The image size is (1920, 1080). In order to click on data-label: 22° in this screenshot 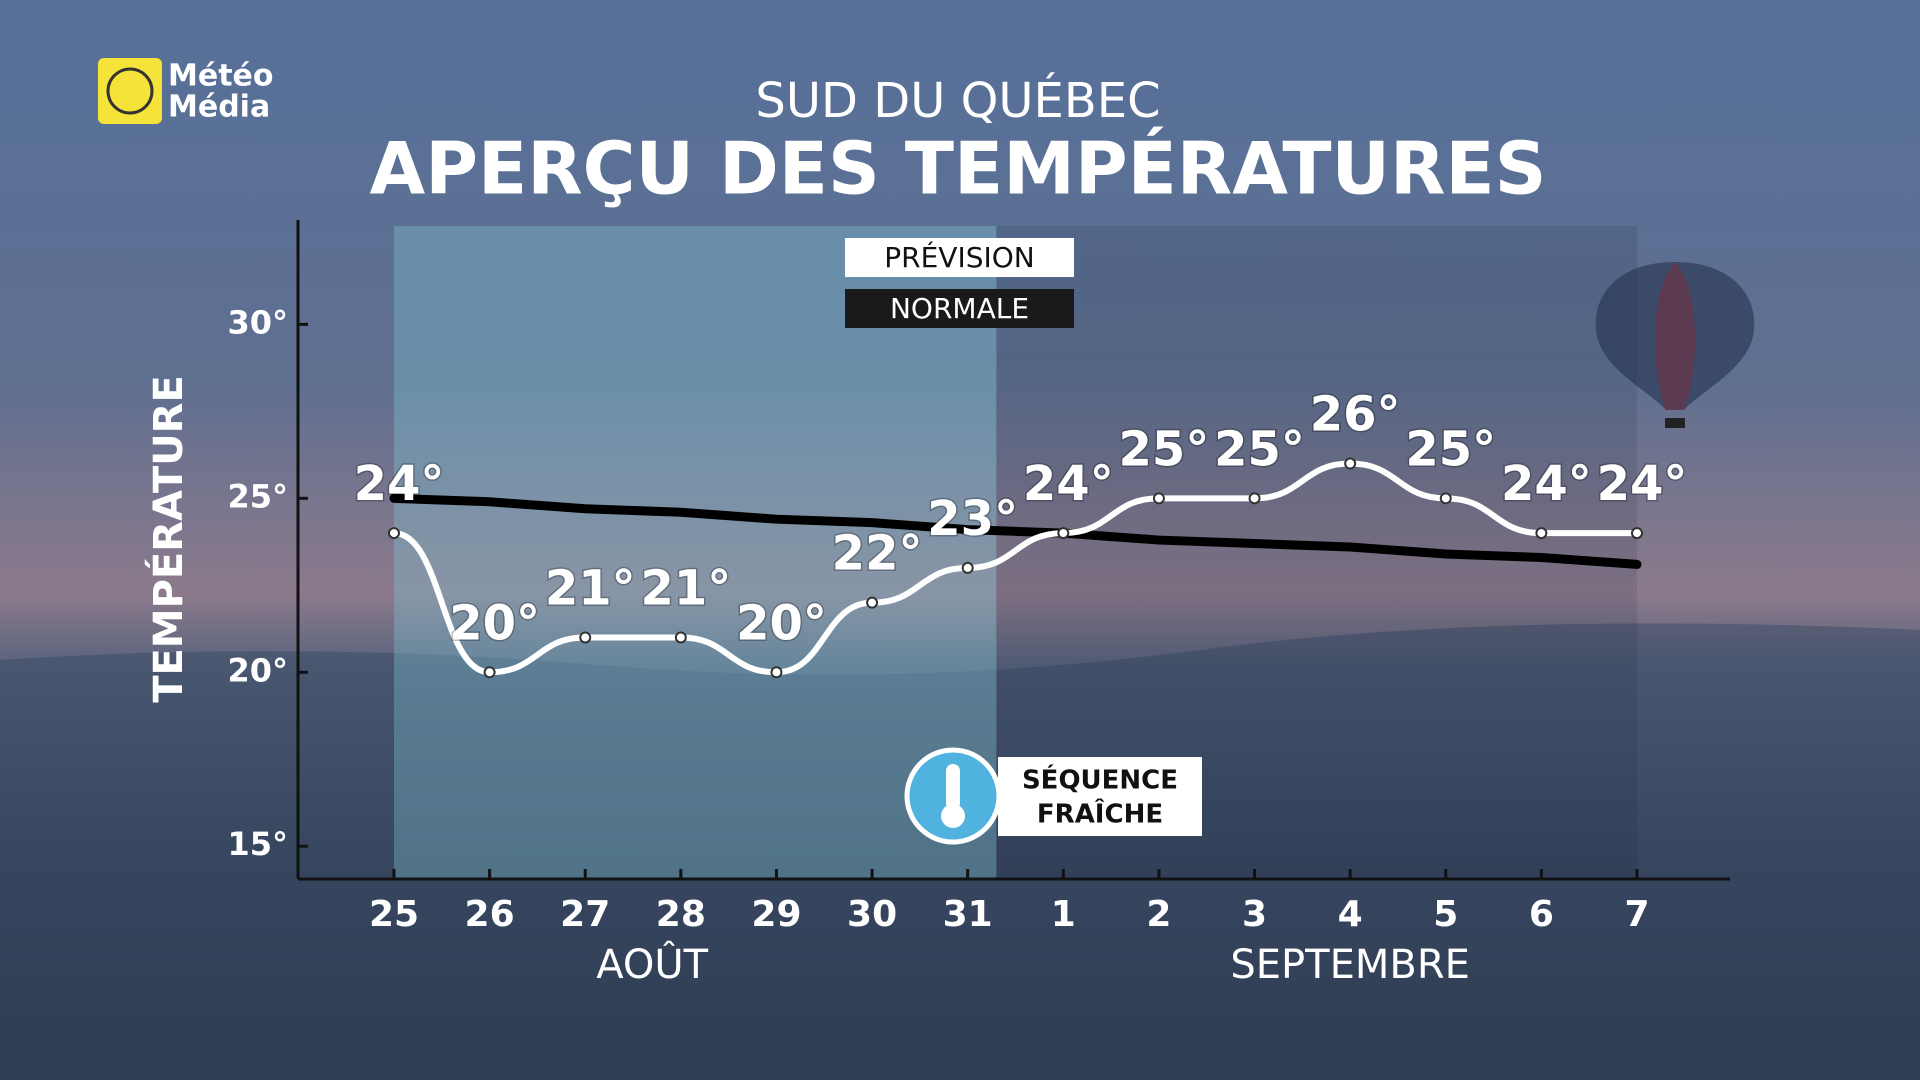, I will do `click(877, 554)`.